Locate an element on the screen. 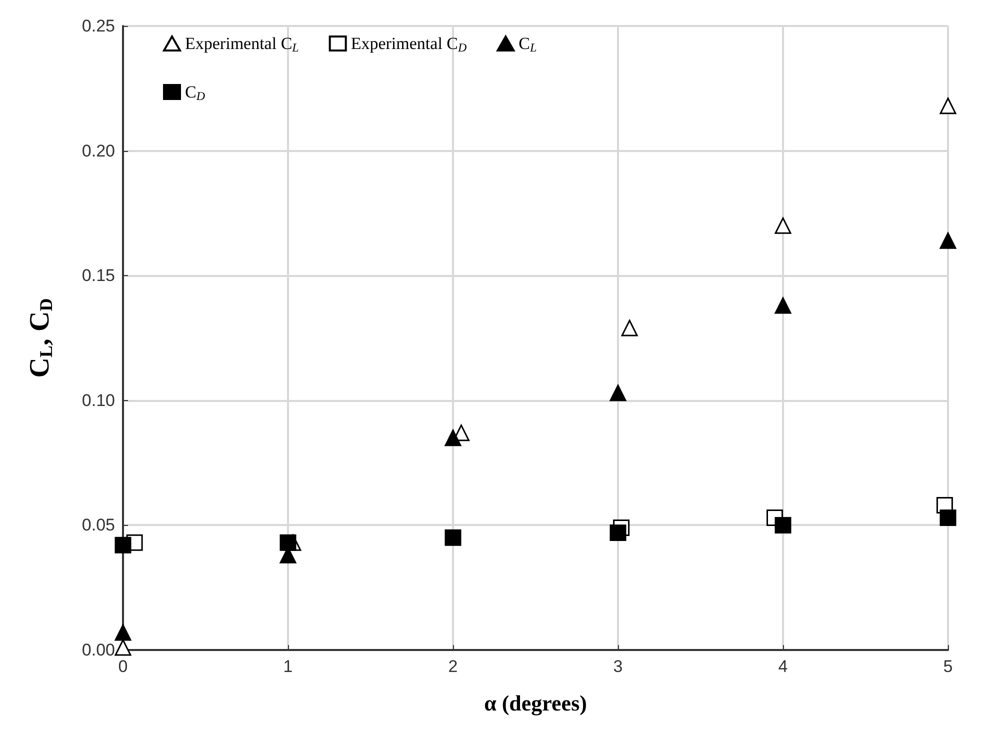 This screenshot has height=738, width=989. x-tick-label: 0 is located at coordinates (123, 666).